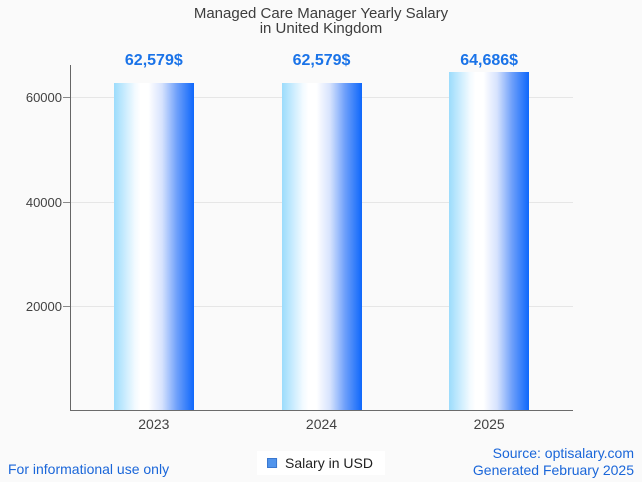 This screenshot has height=482, width=642. Describe the element at coordinates (89, 469) in the screenshot. I see `disclaimer-text: For informational use only` at that location.